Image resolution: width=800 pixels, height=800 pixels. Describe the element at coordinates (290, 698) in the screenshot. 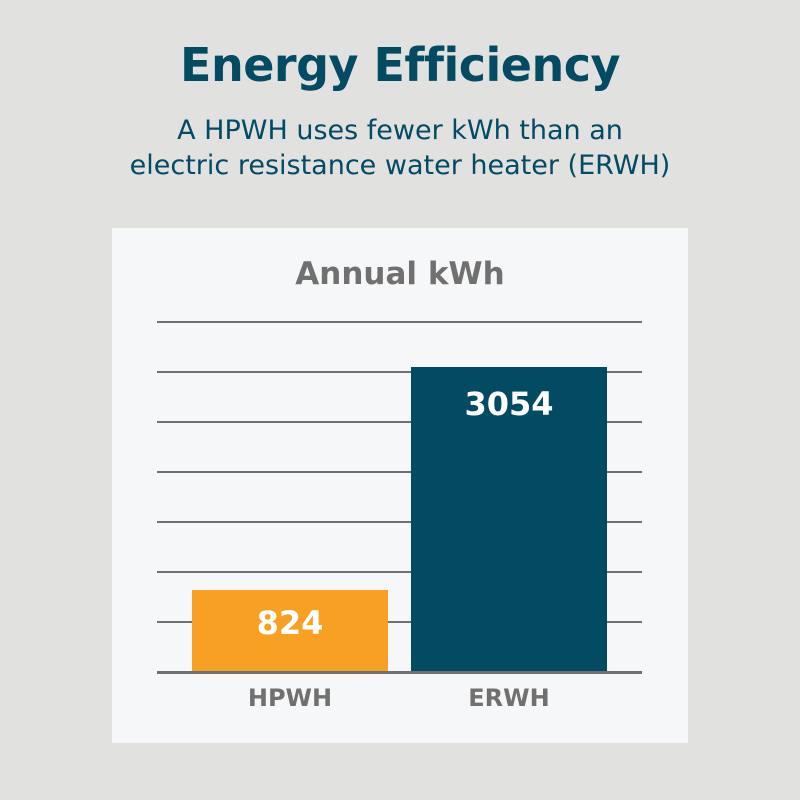

I see `category-label-hpwh: HPWH` at that location.